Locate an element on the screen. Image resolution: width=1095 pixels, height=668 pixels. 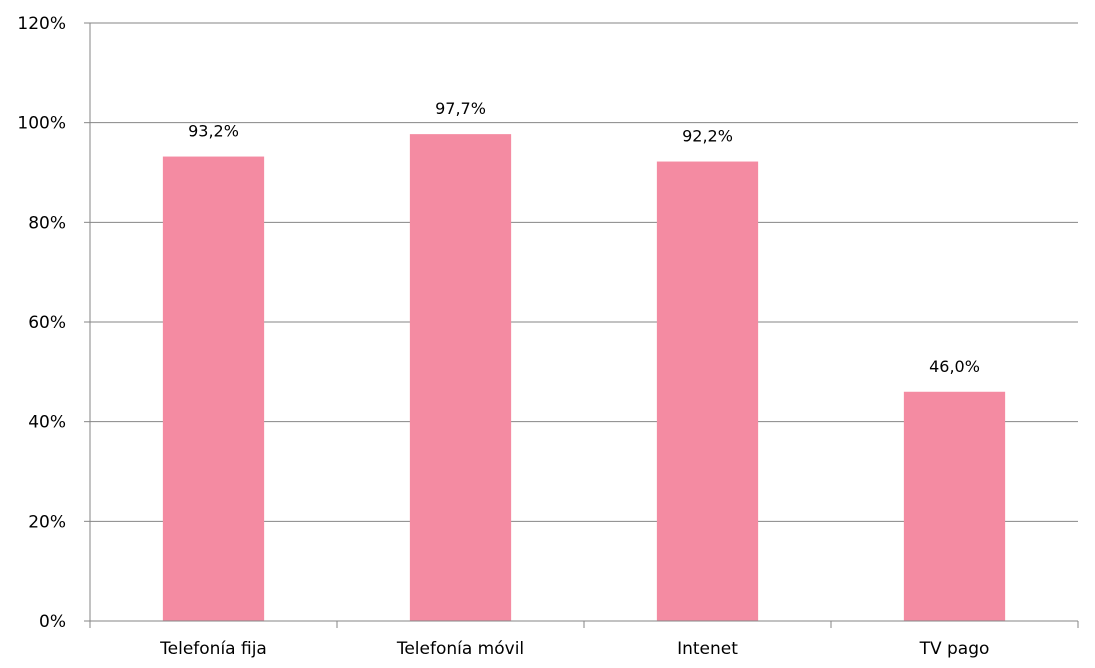
data-label: 93,2% is located at coordinates (213, 131).